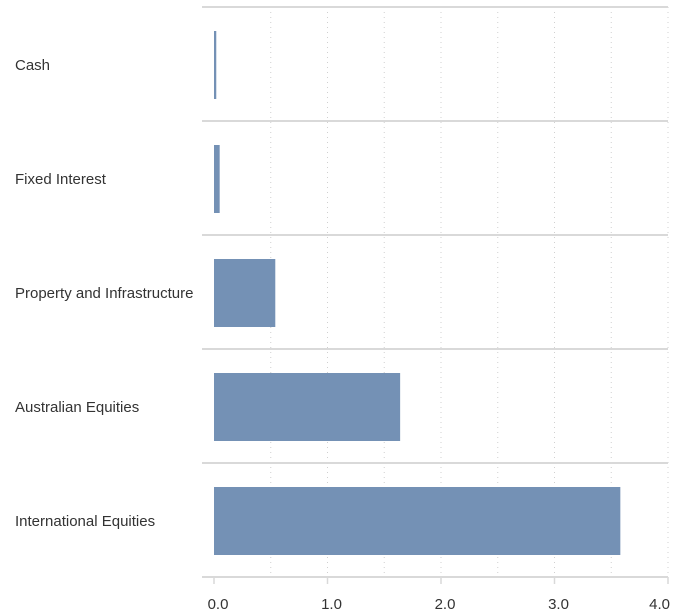 Image resolution: width=683 pixels, height=615 pixels. What do you see at coordinates (659, 604) in the screenshot?
I see `x-tick-label: 4.0` at bounding box center [659, 604].